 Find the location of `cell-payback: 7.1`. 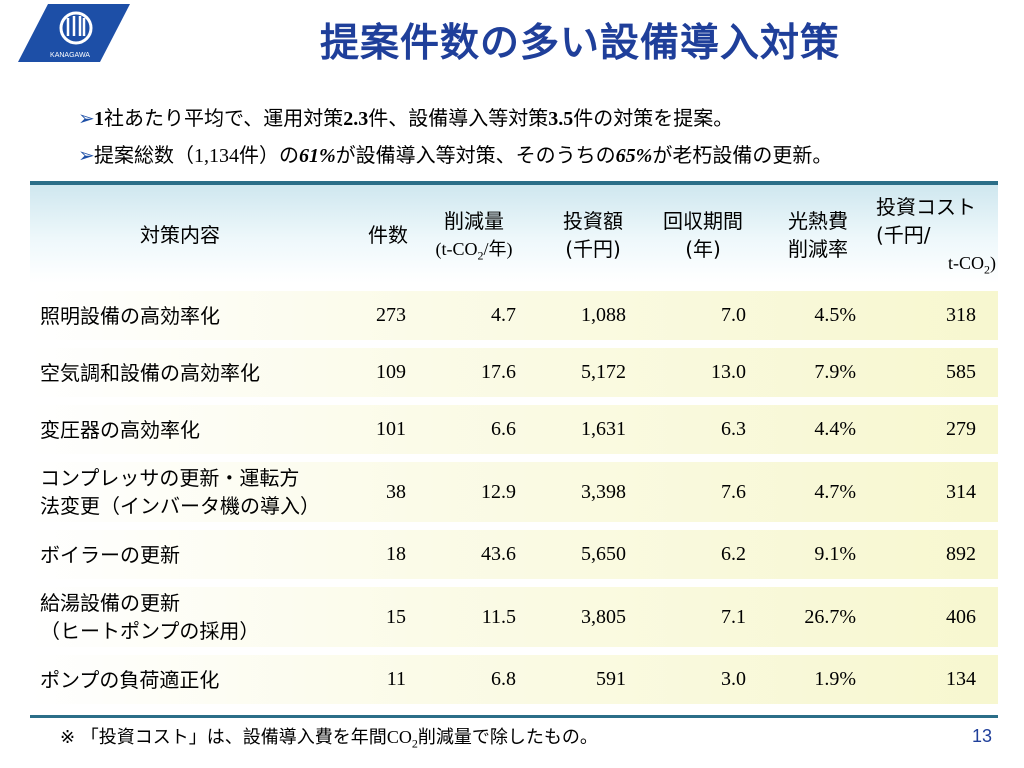

cell-payback: 7.1 is located at coordinates (733, 616).